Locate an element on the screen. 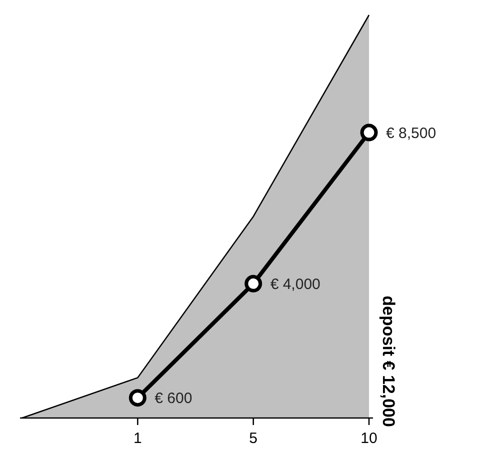  x-tick-label: 1 is located at coordinates (137, 438).